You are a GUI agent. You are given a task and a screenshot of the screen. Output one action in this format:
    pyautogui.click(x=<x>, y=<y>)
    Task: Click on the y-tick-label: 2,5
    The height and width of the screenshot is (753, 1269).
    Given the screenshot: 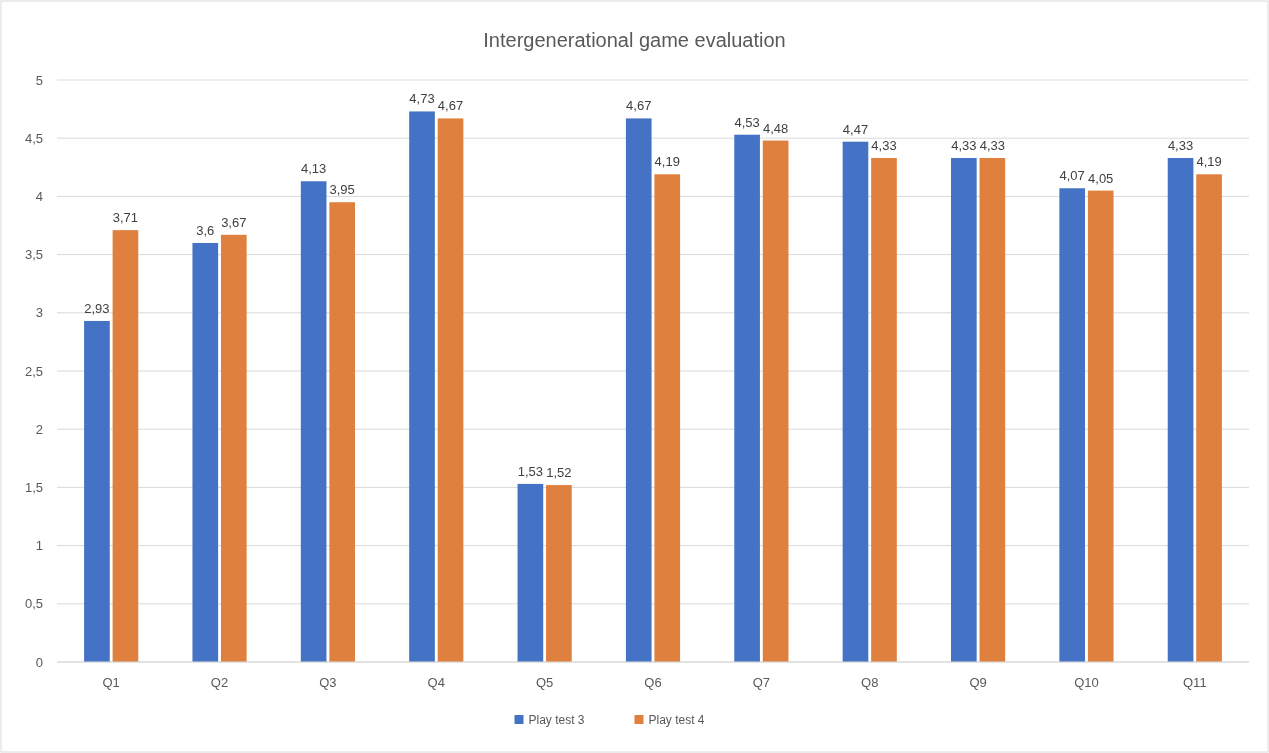 What is the action you would take?
    pyautogui.click(x=33, y=371)
    